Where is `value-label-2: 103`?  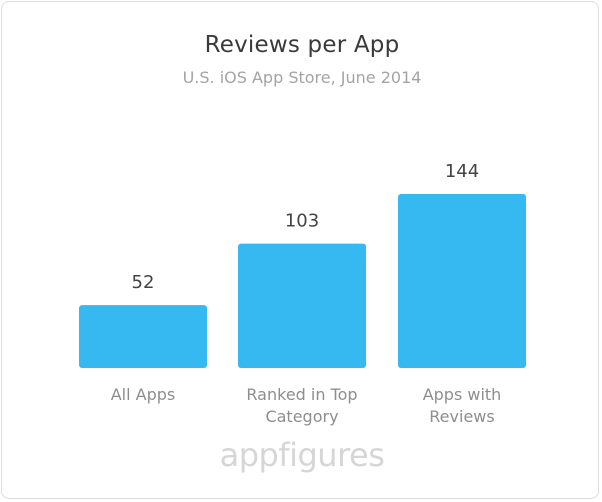
value-label-2: 103 is located at coordinates (302, 221).